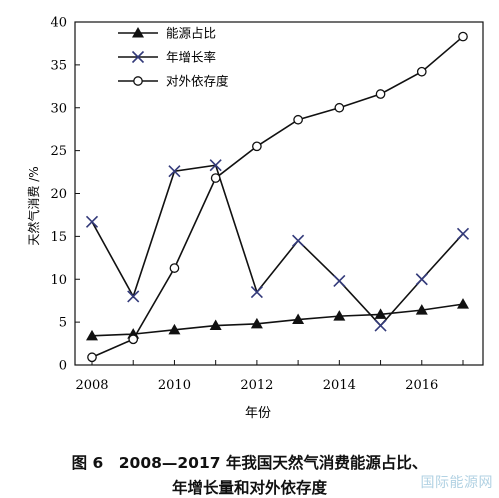 Image resolution: width=499 pixels, height=498 pixels. What do you see at coordinates (456, 483) in the screenshot?
I see `watermark-logo: 国际能源网` at bounding box center [456, 483].